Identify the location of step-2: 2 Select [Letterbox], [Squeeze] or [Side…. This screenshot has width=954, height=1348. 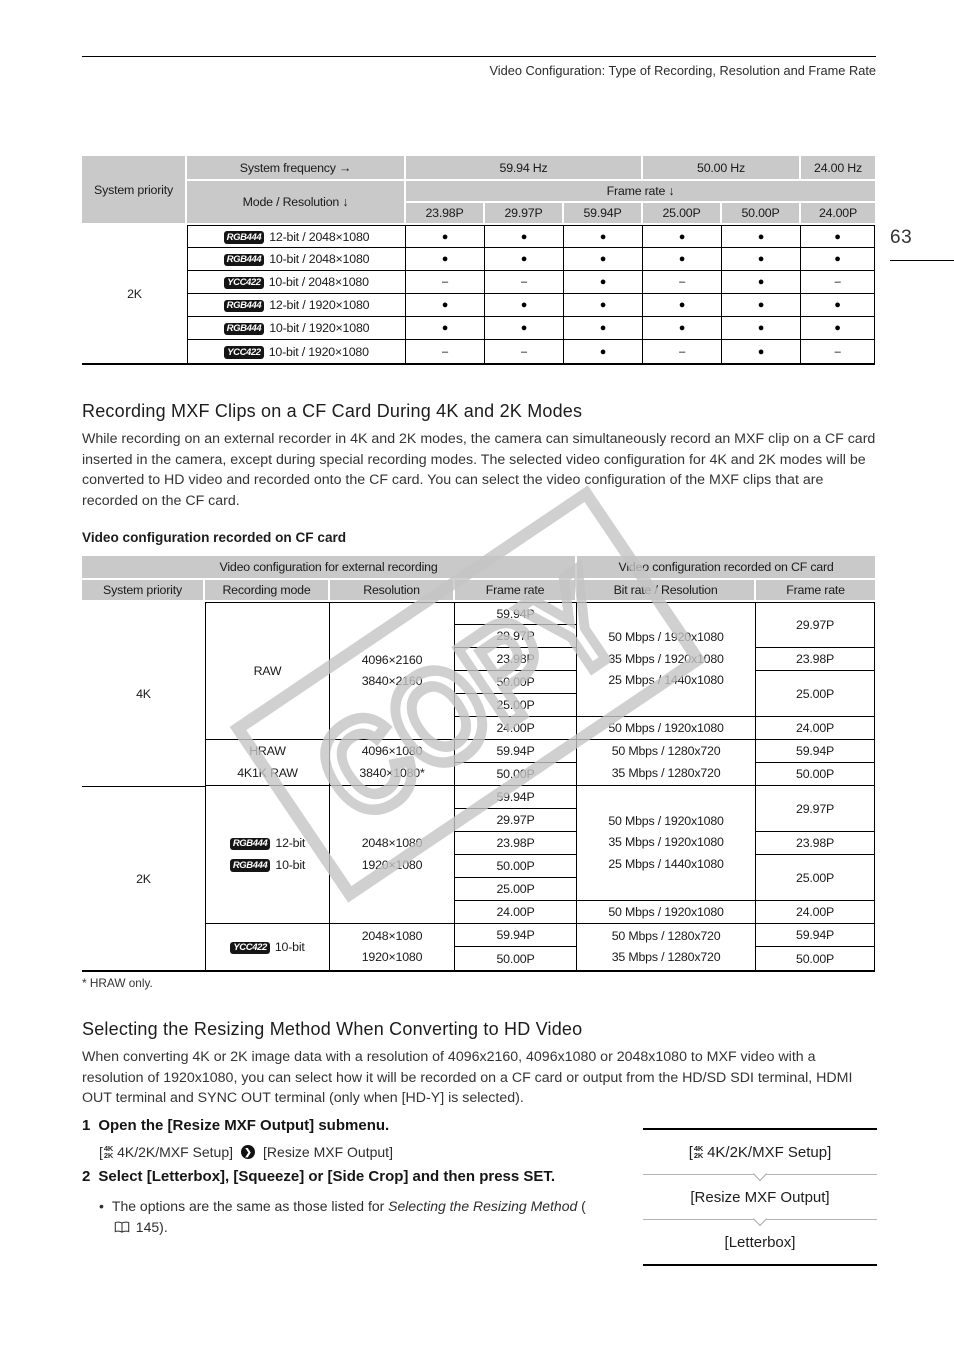
(318, 1176).